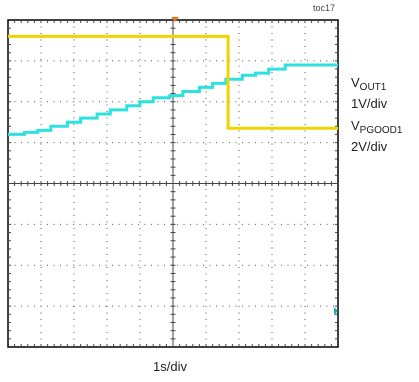 Image resolution: width=419 pixels, height=382 pixels. I want to click on ground-marker-icon, so click(336, 311).